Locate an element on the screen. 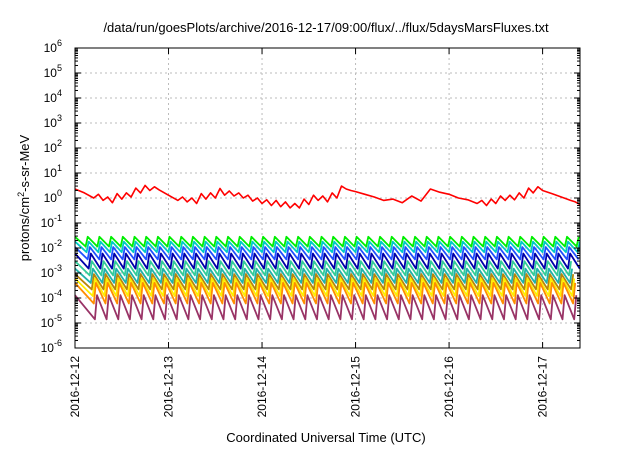 Image resolution: width=640 pixels, height=453 pixels. x-tick-label: 2016-12-16 is located at coordinates (449, 387).